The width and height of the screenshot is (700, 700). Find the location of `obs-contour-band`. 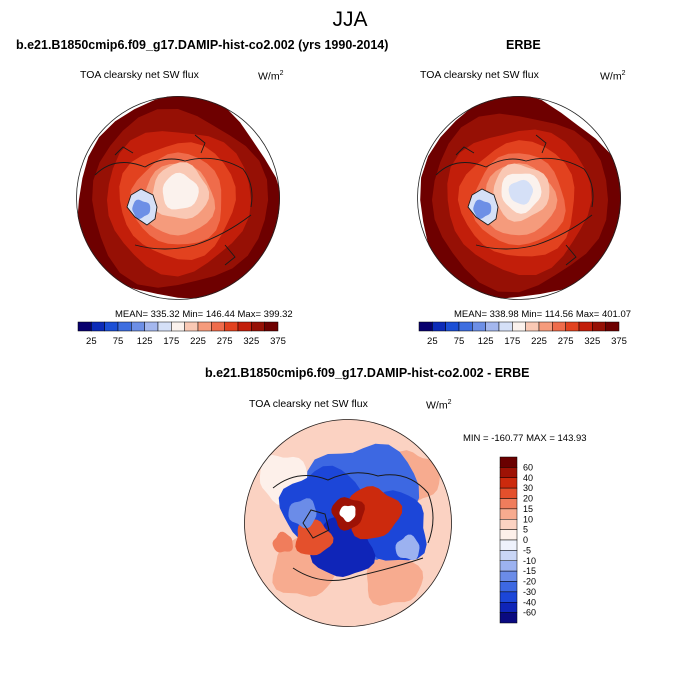

obs-contour-band is located at coordinates (520, 192).